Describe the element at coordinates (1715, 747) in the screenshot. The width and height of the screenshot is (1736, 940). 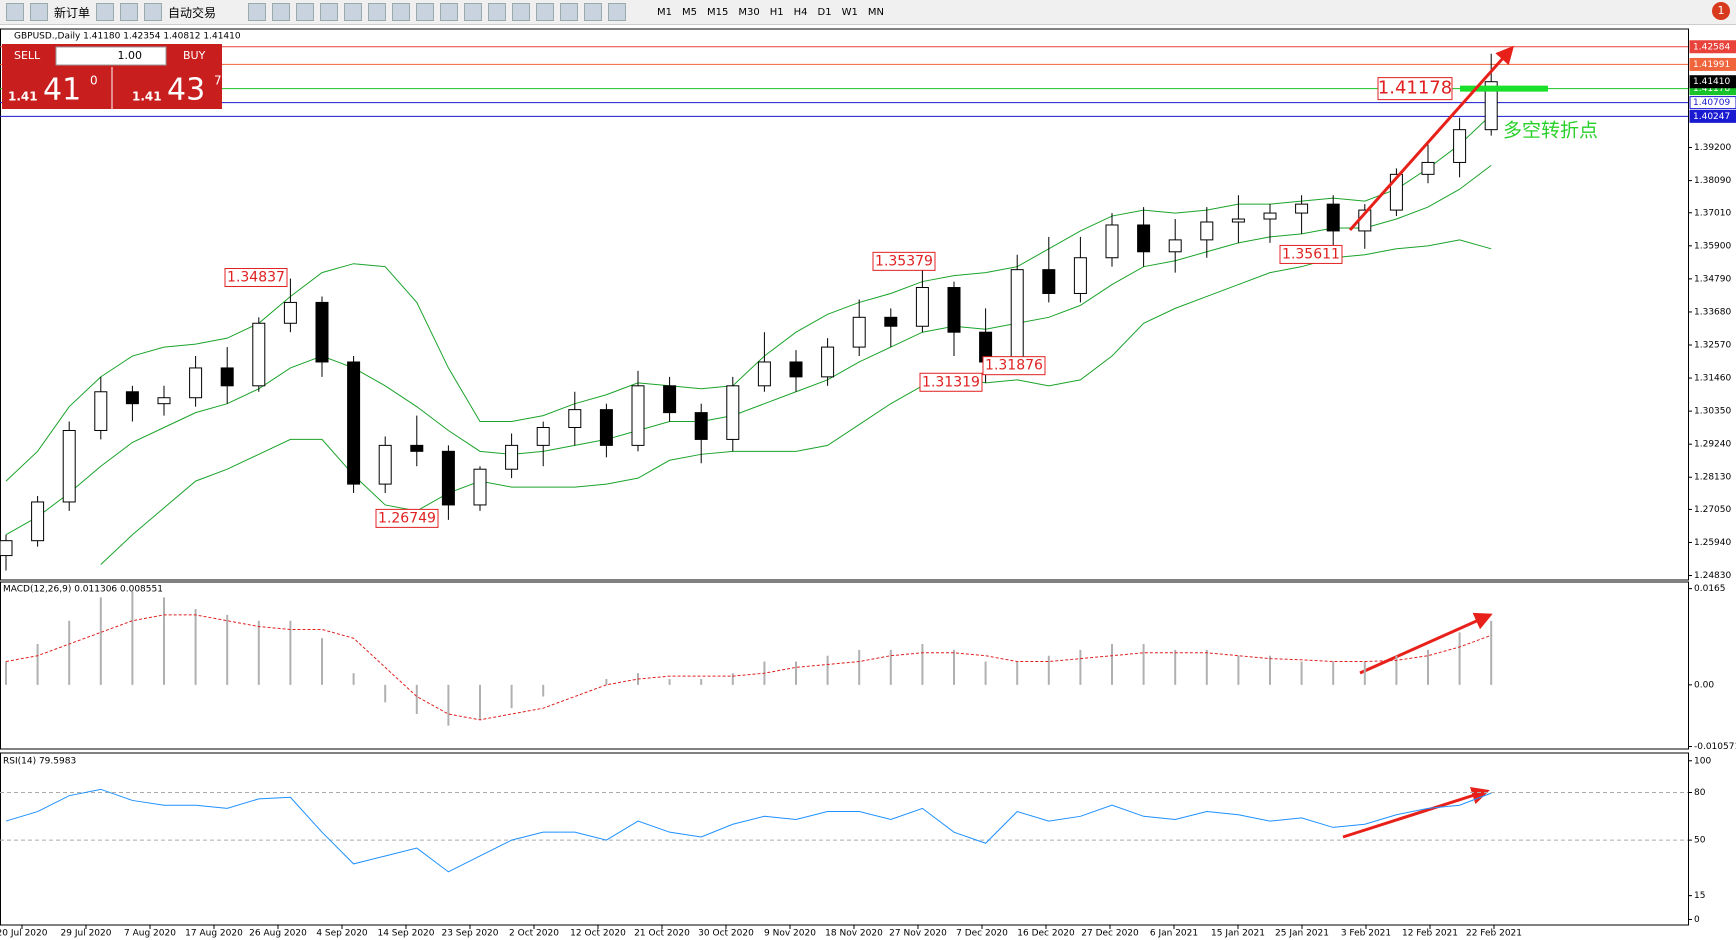
I see `y-tick-label: -0.010571` at that location.